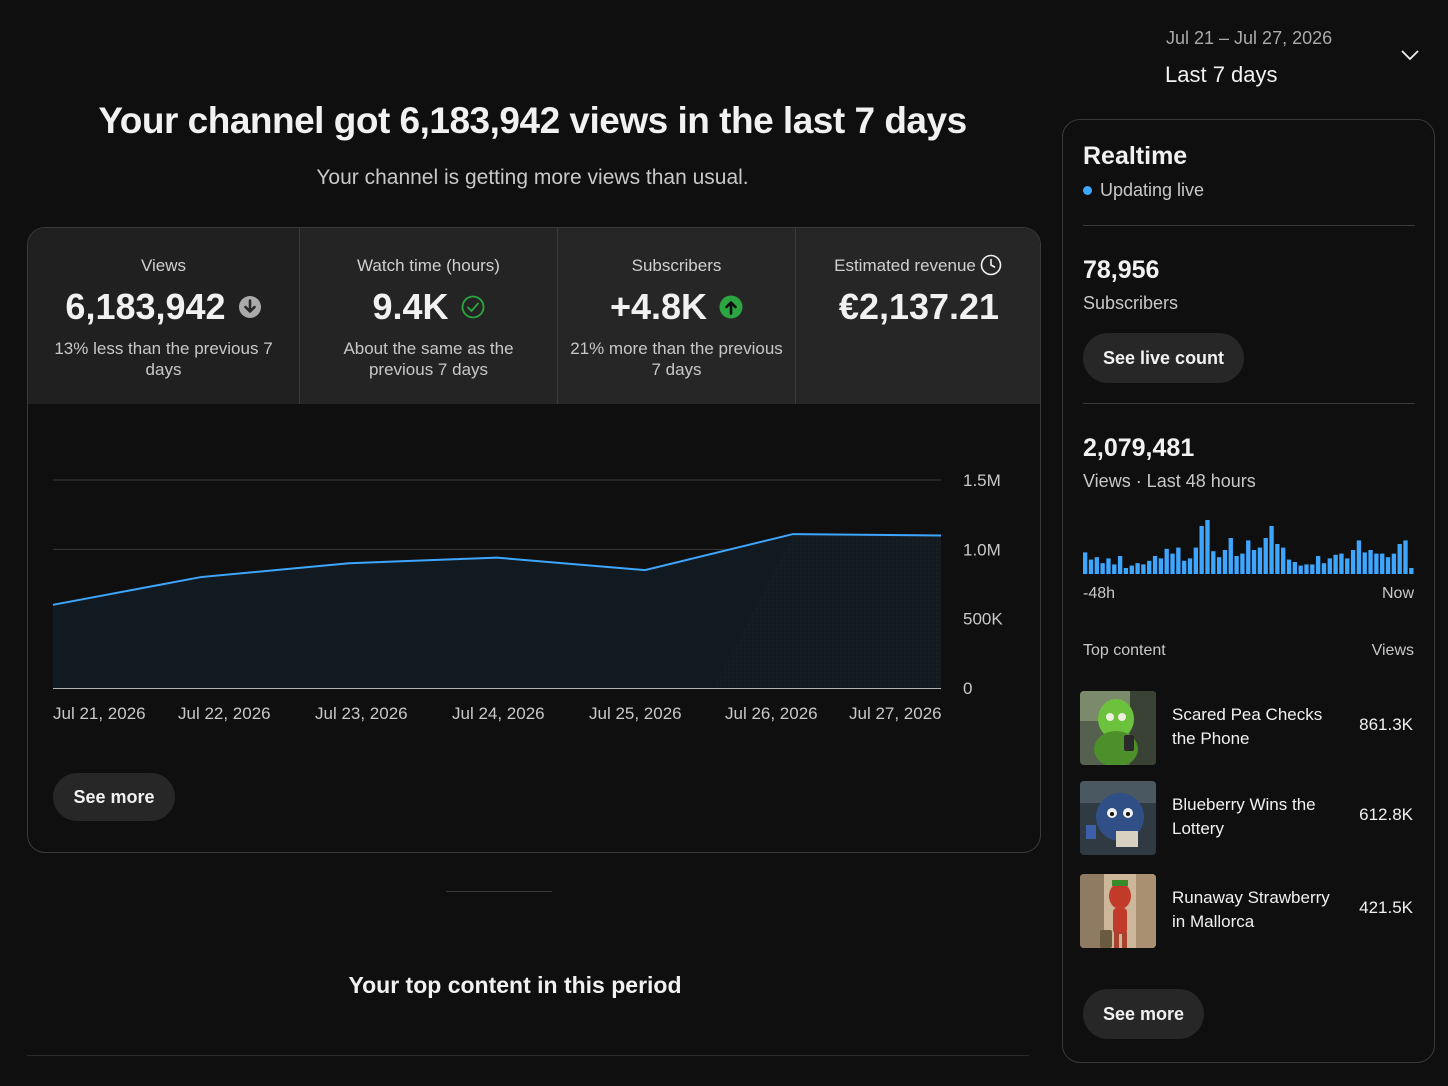 This screenshot has width=1448, height=1086. I want to click on chart-line, so click(497, 569).